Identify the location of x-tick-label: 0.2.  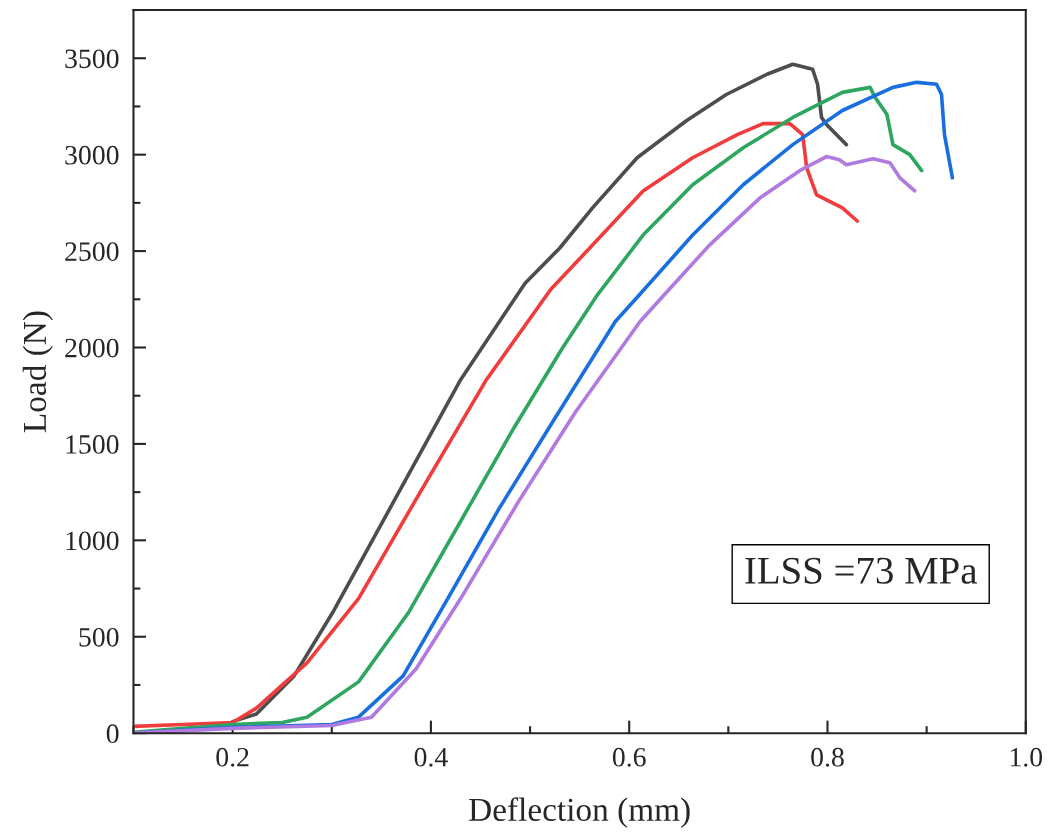
(232, 757).